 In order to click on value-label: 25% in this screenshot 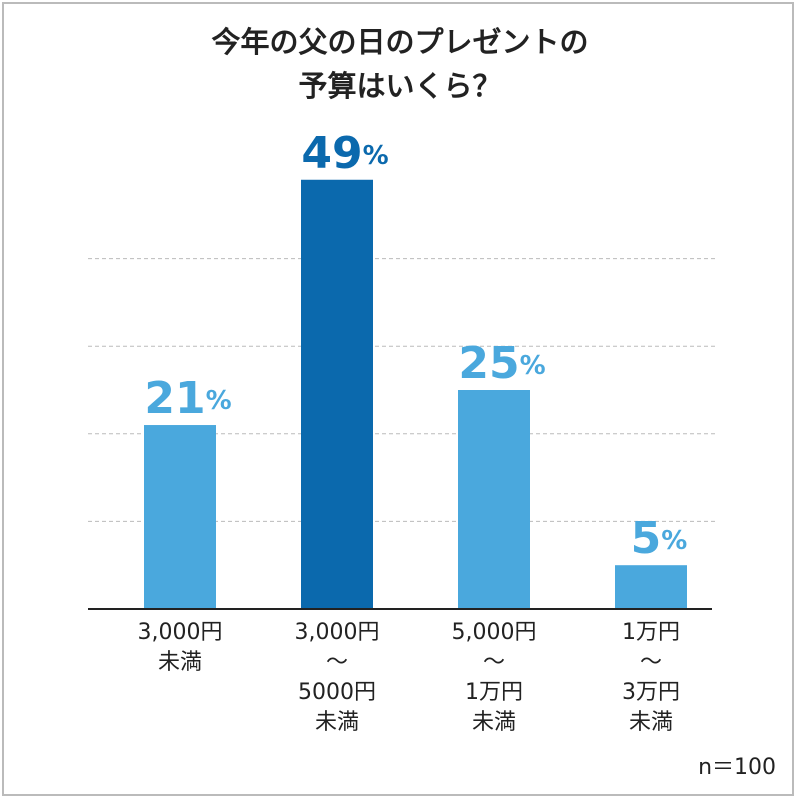, I will do `click(501, 363)`.